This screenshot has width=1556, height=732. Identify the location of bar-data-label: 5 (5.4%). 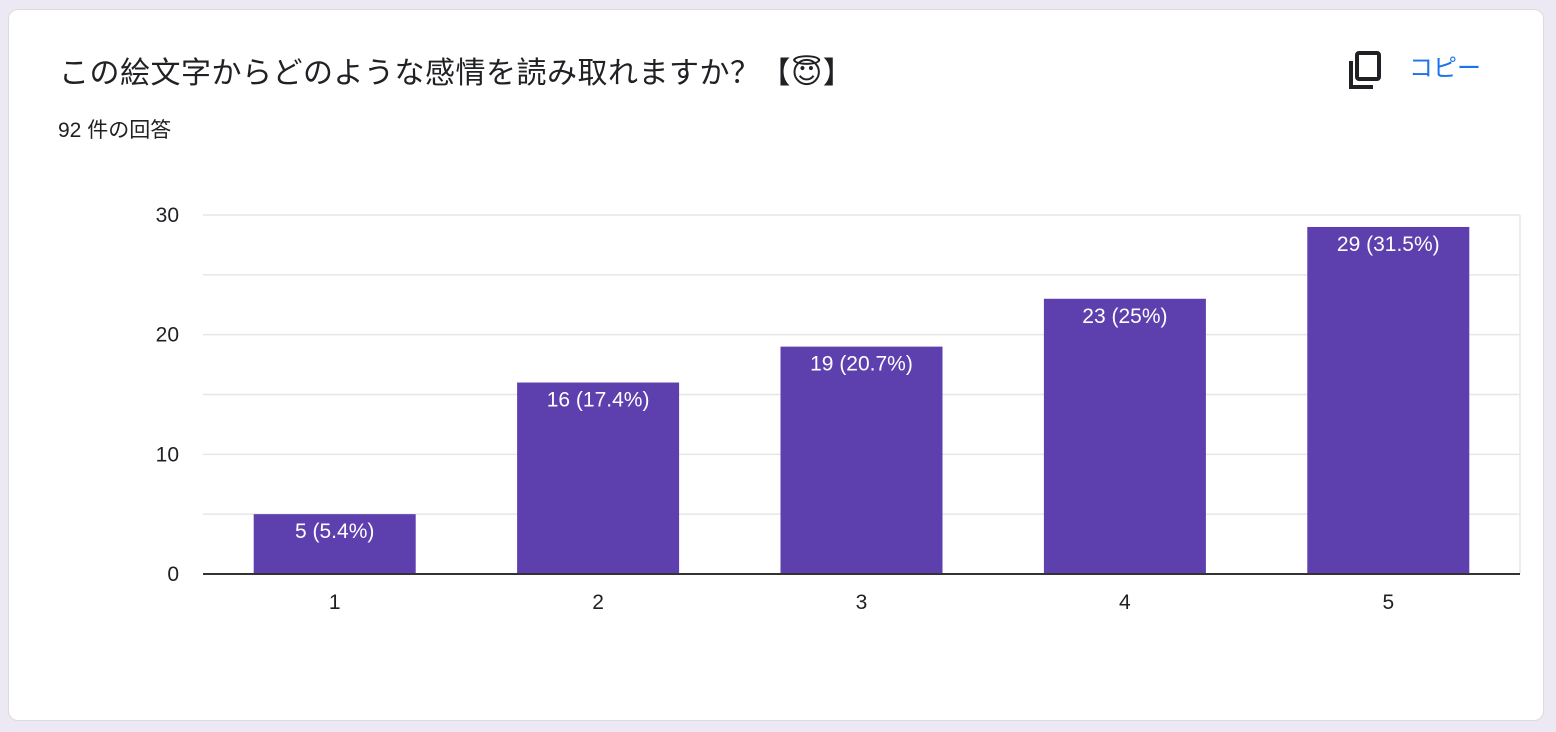
(334, 531).